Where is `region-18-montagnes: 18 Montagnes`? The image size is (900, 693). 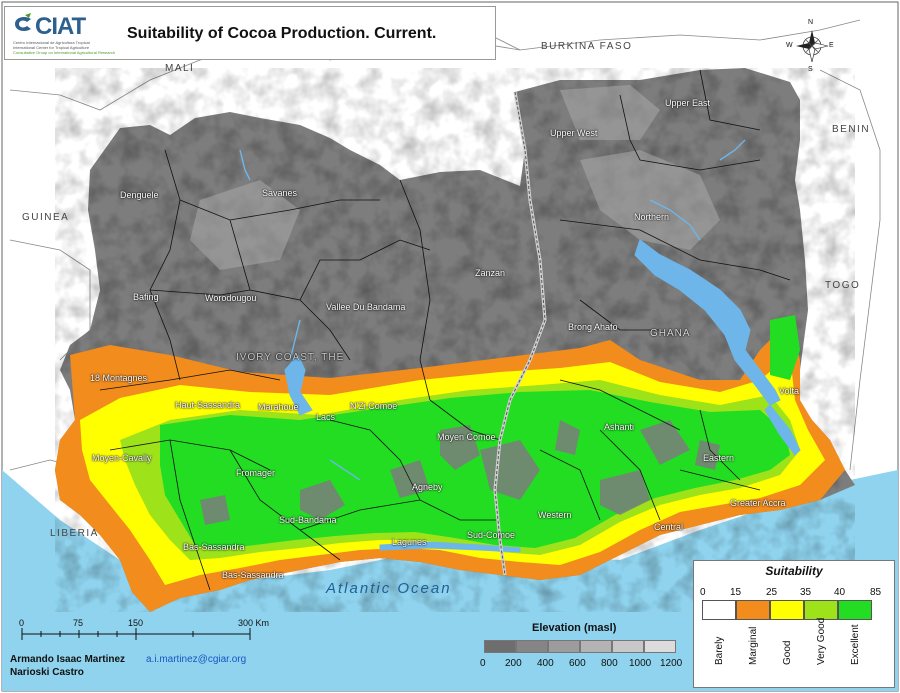 region-18-montagnes: 18 Montagnes is located at coordinates (119, 378).